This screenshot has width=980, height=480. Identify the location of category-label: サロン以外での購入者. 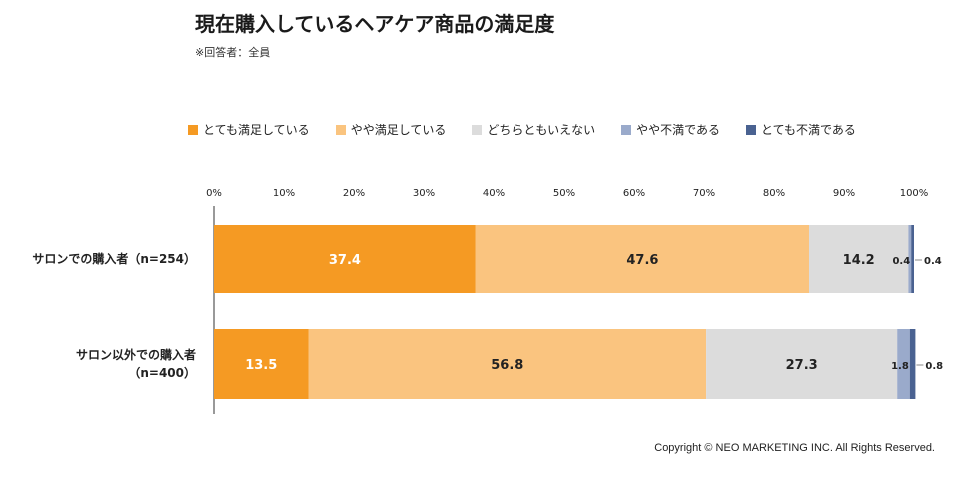
(136, 354).